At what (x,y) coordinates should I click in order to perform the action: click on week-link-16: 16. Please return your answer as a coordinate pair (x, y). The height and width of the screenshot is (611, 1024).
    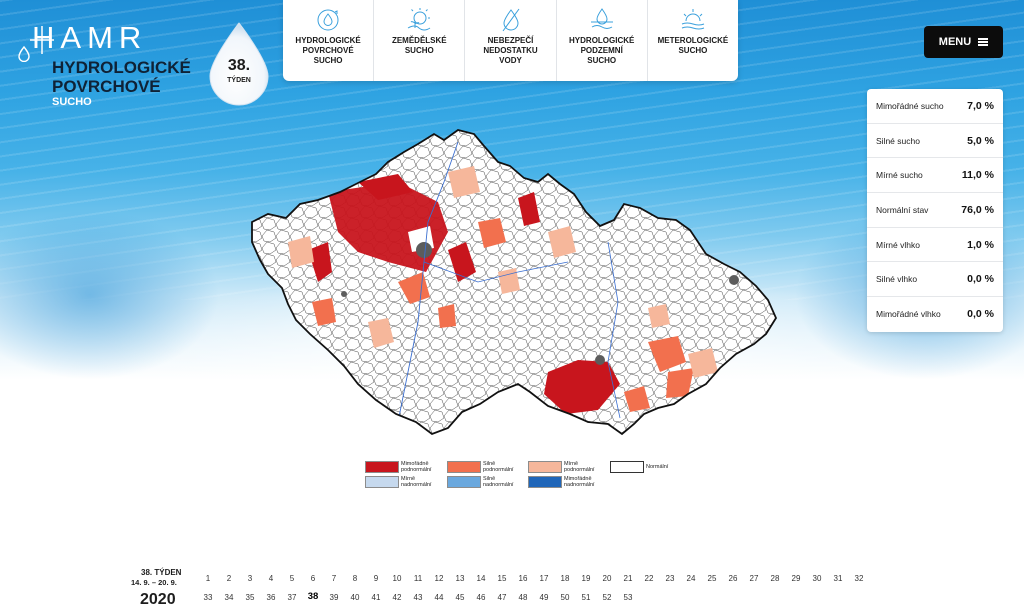
    Looking at the image, I should click on (523, 578).